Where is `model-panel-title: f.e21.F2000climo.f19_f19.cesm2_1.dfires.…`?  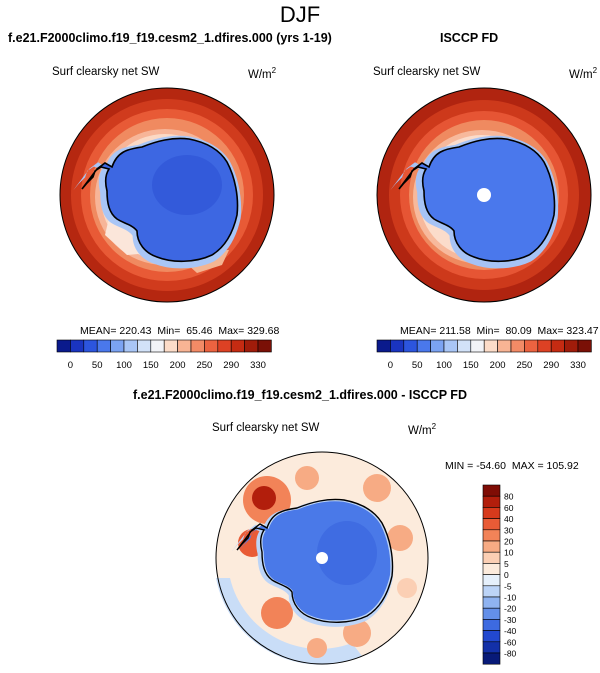 model-panel-title: f.e21.F2000climo.f19_f19.cesm2_1.dfires.… is located at coordinates (170, 38).